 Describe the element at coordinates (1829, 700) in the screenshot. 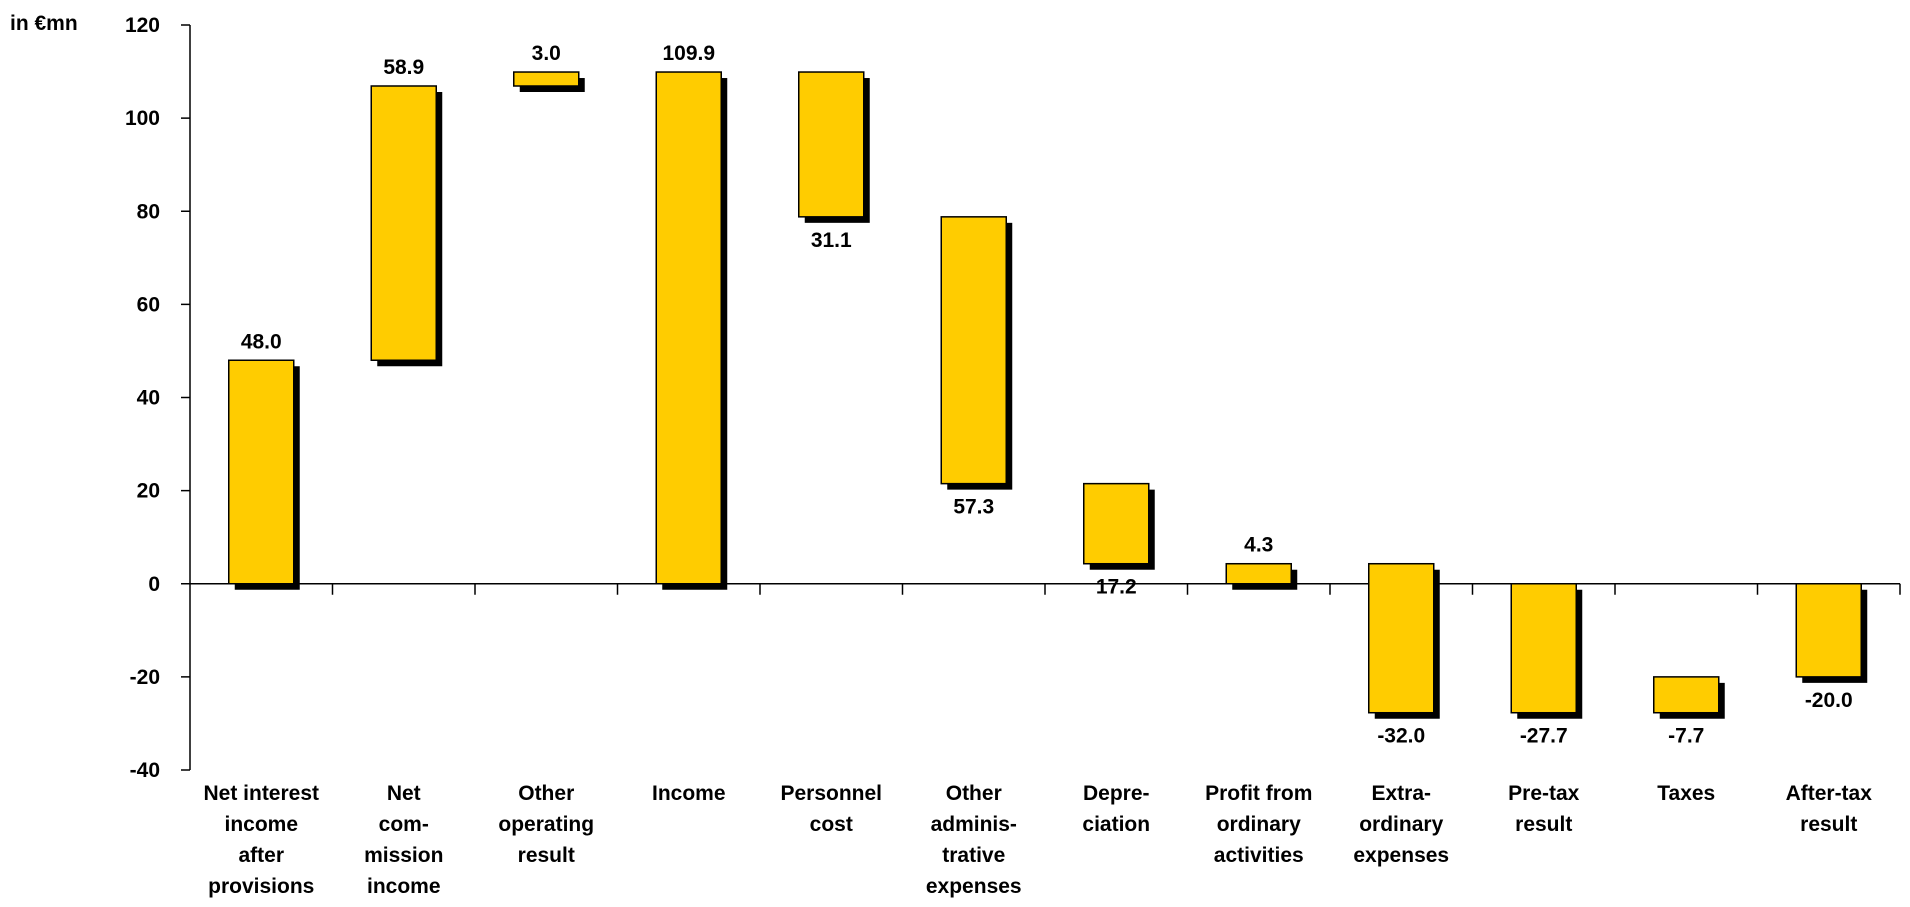

I see `data-label: -20.0` at that location.